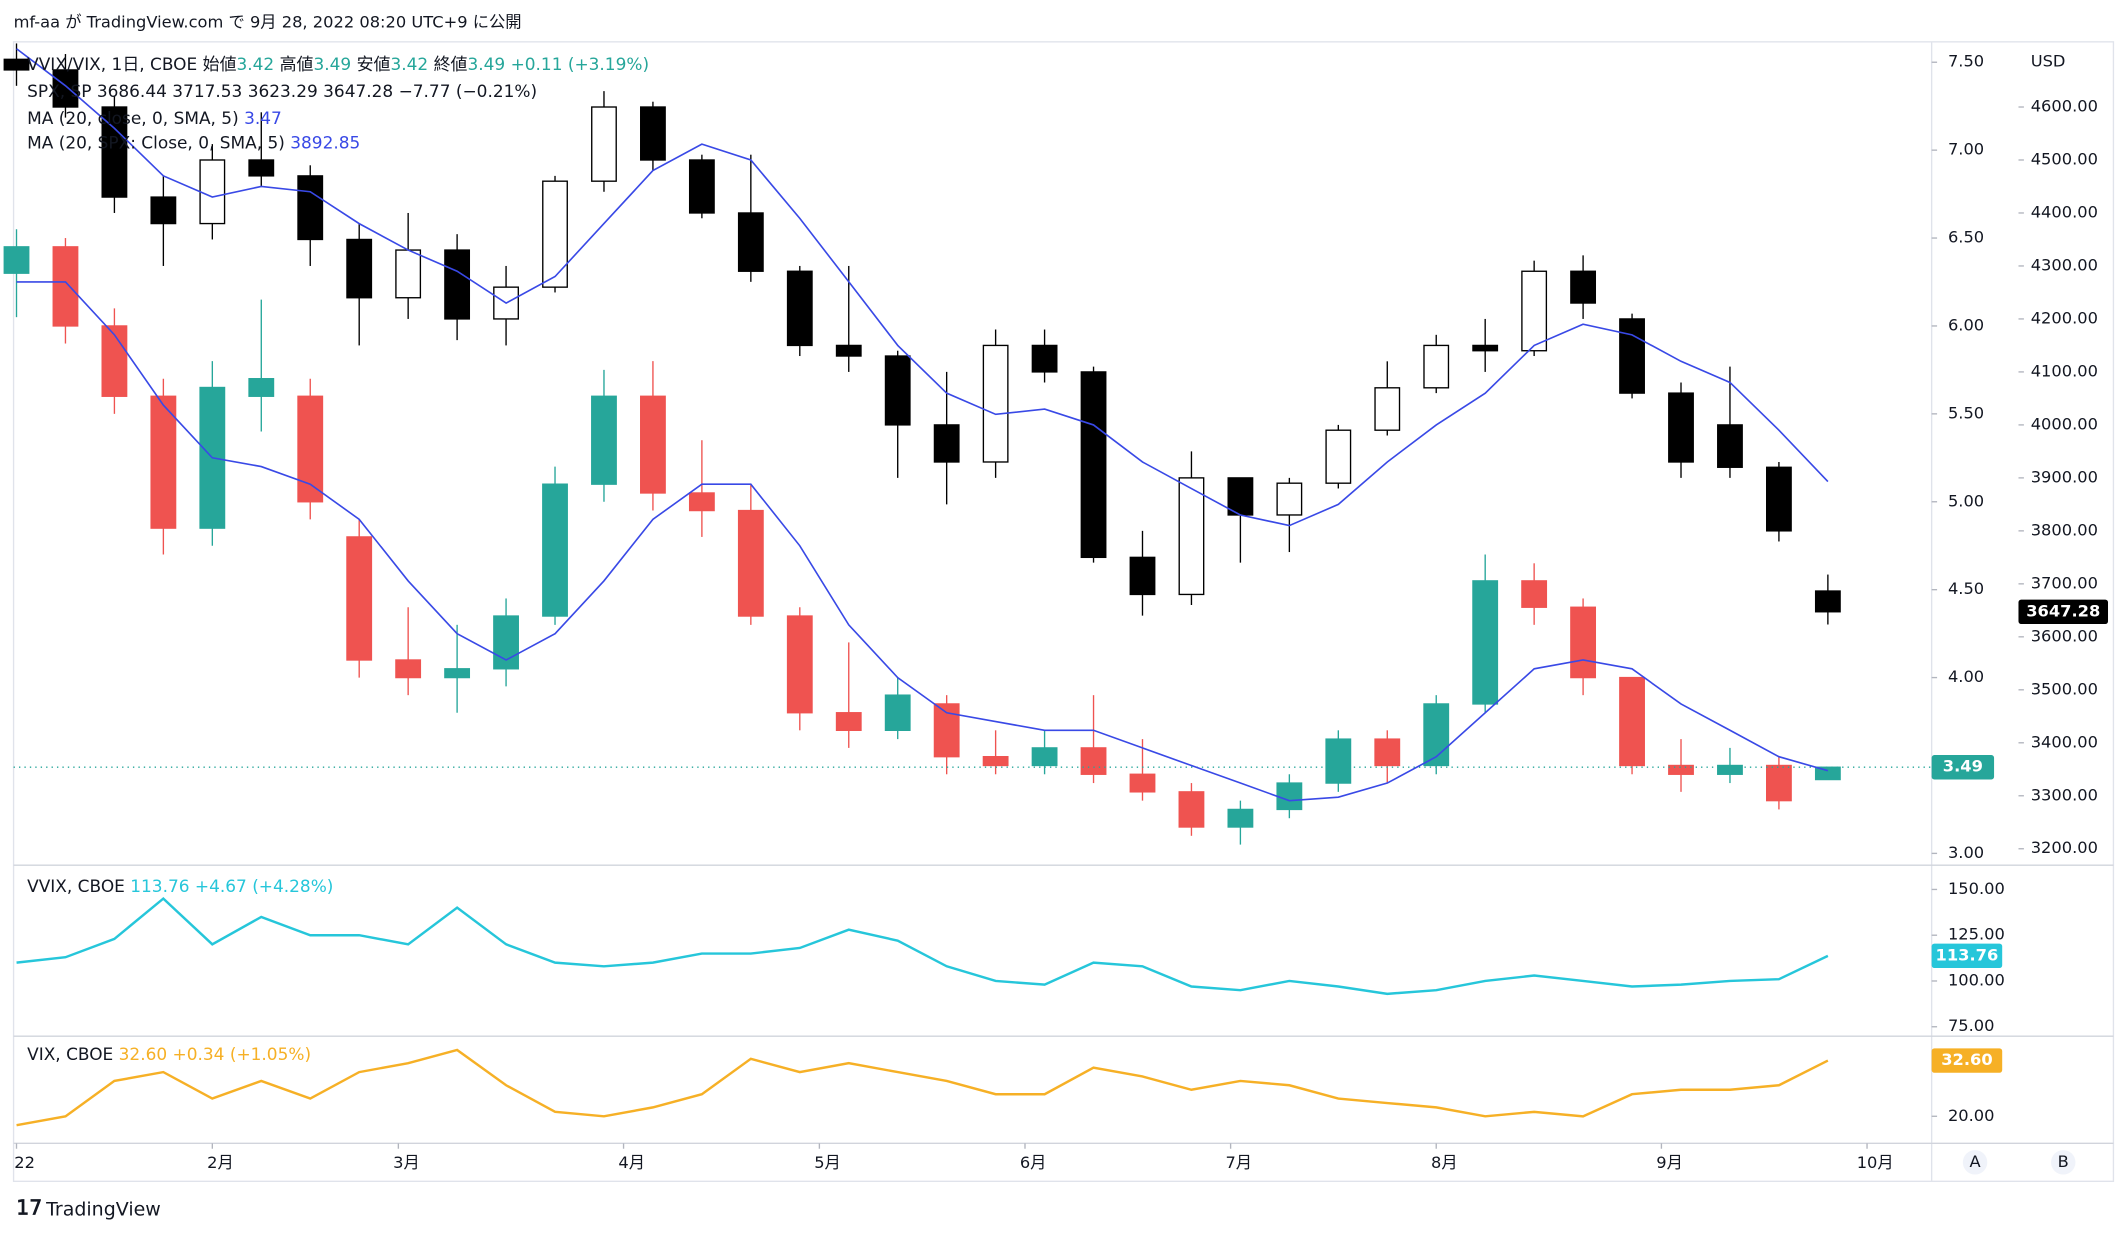 The width and height of the screenshot is (2127, 1234). What do you see at coordinates (1976, 979) in the screenshot?
I see `y-tick-label: 100.00` at bounding box center [1976, 979].